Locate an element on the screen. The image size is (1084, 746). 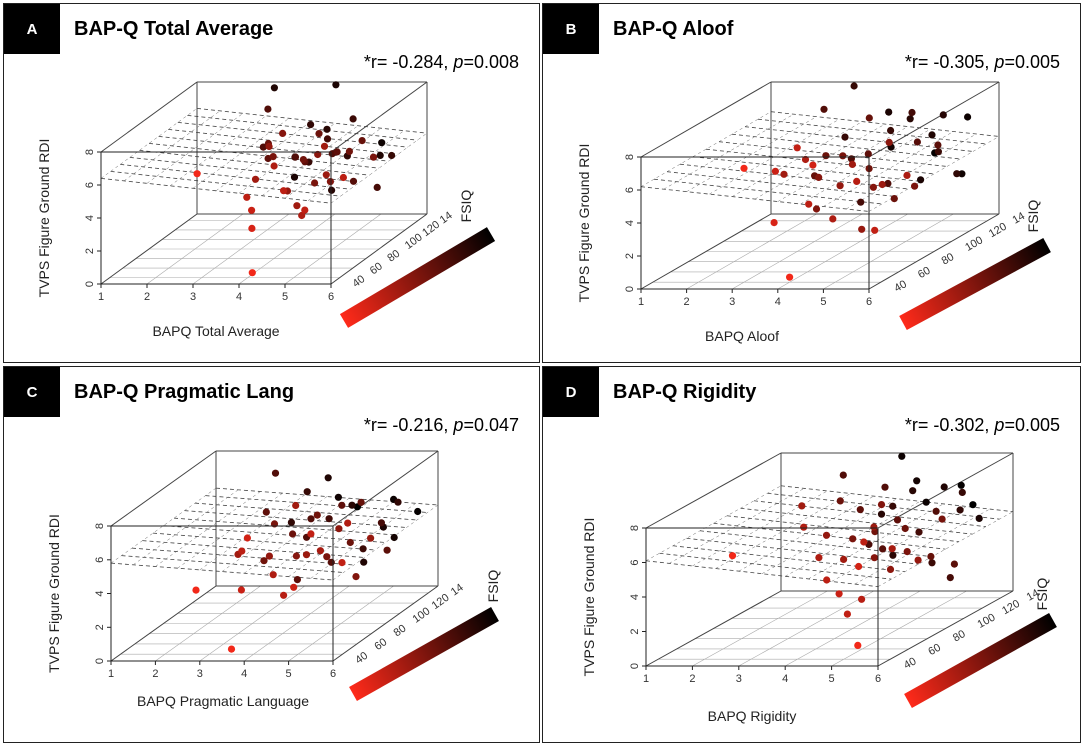
z-tick-label: 120 is located at coordinates (431, 229).